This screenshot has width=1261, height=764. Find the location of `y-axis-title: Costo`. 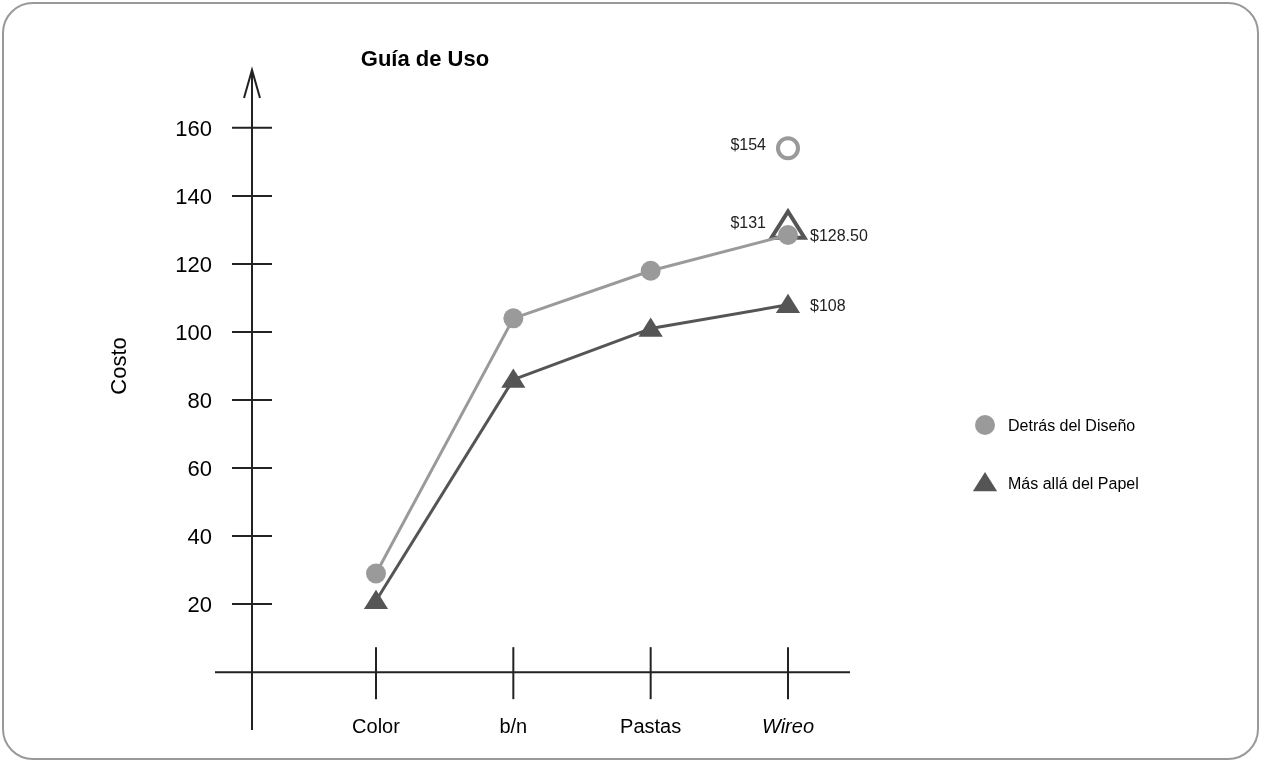

y-axis-title: Costo is located at coordinates (118, 366).